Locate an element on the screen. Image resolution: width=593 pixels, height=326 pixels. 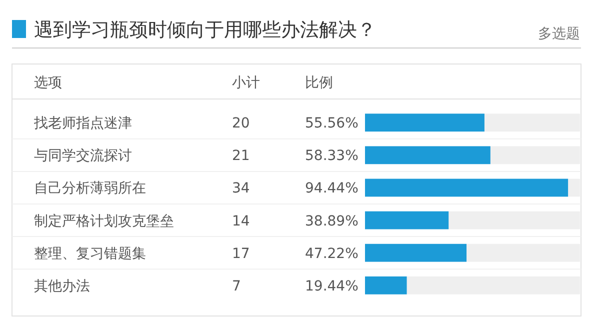
text: 比例 is located at coordinates (319, 83).